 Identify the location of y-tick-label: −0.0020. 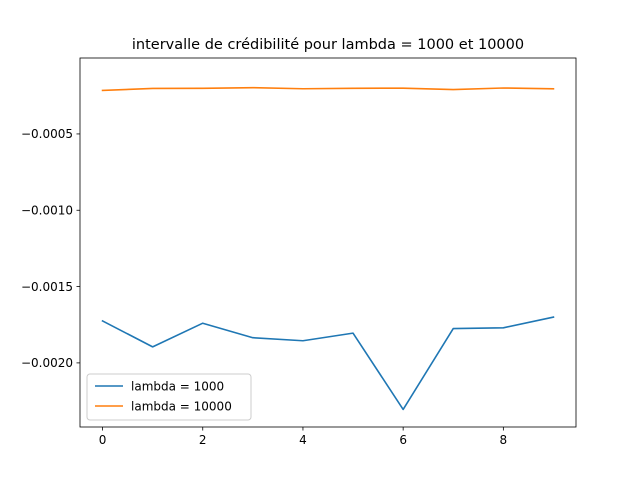
(47, 363).